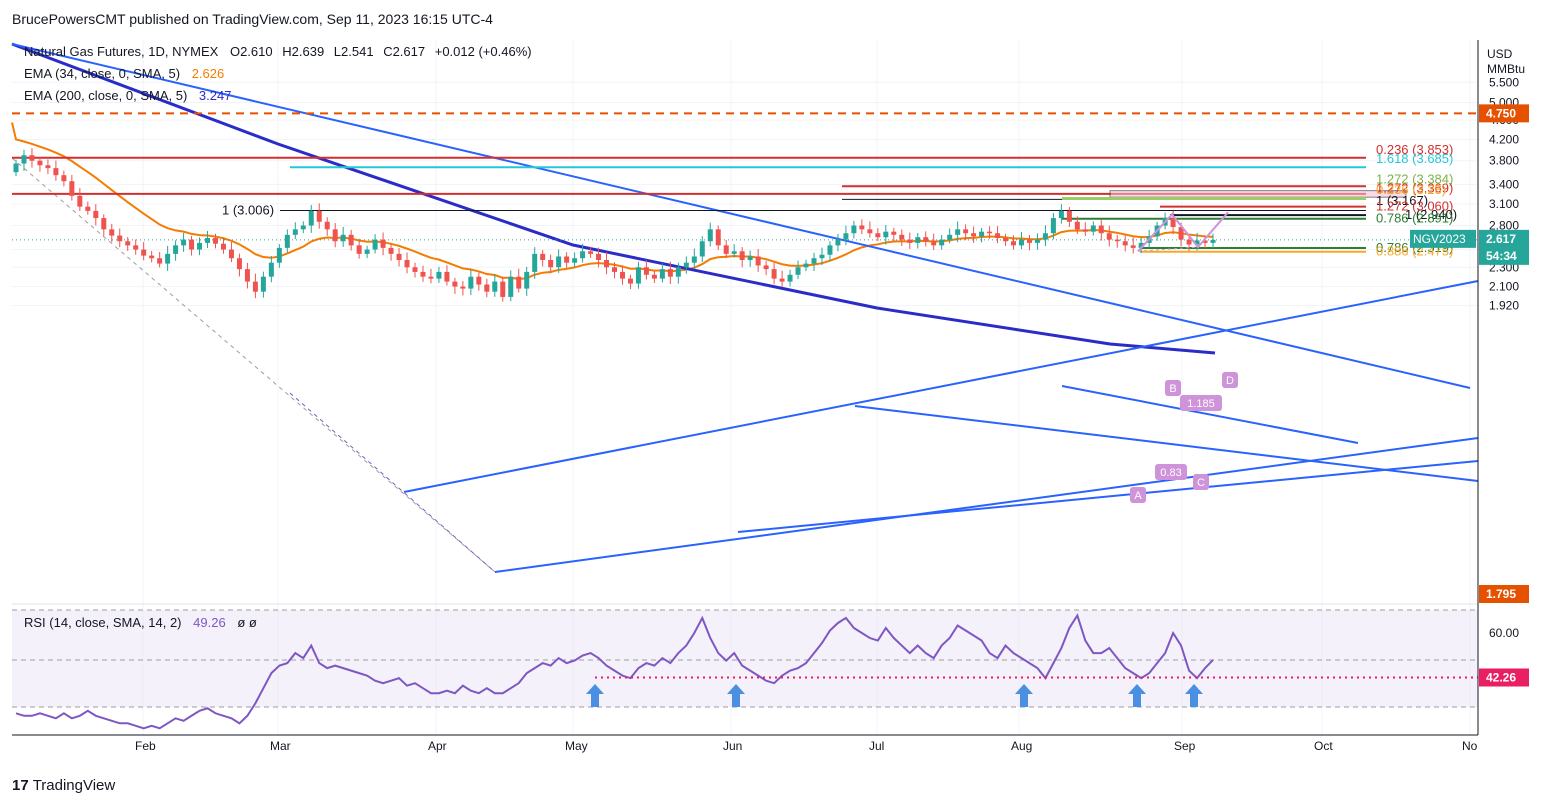 This screenshot has width=1564, height=807. Describe the element at coordinates (127, 95) in the screenshot. I see `legend-ema200: EMA (200, close, 0, SMA, 5) 3.247` at that location.